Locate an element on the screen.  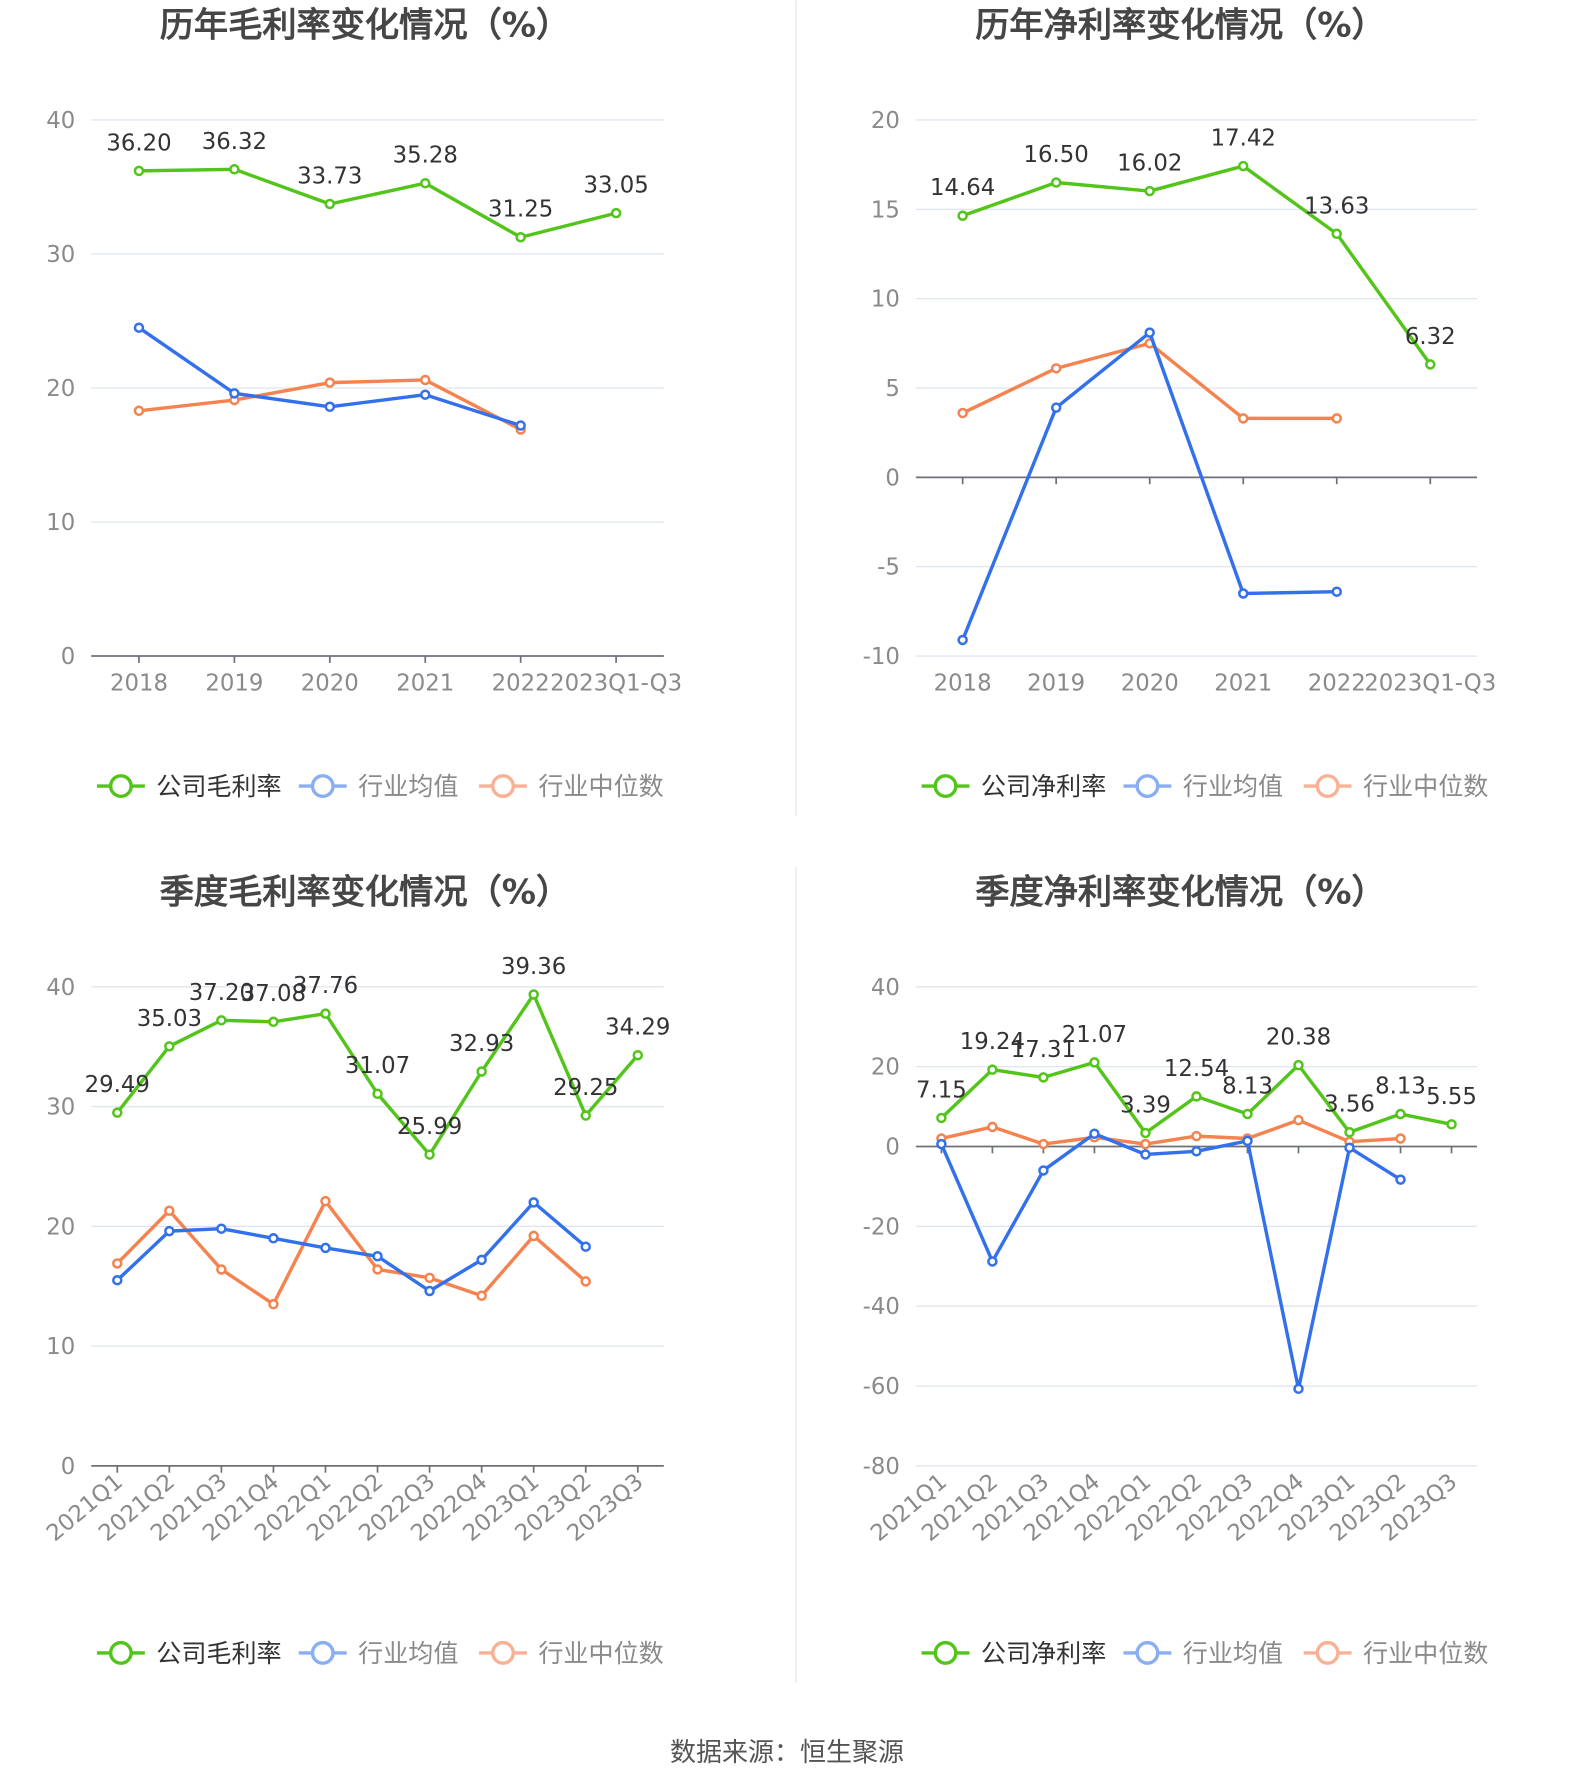
series-line-company is located at coordinates (1197, 265).